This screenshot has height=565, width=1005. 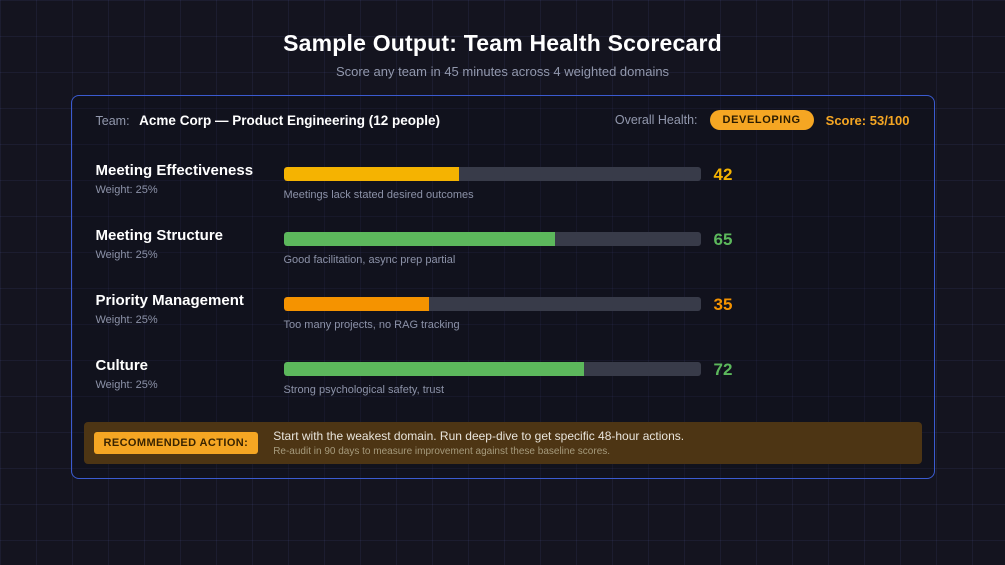 I want to click on domain-label-block: Meeting Structure Weight: 25%, so click(x=190, y=244).